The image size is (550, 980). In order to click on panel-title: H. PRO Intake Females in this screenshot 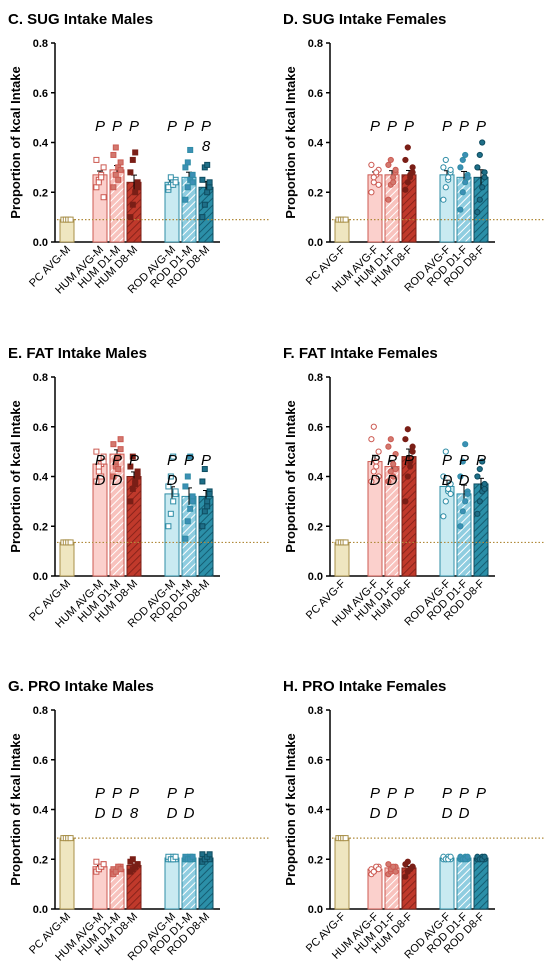, I will do `click(364, 686)`.